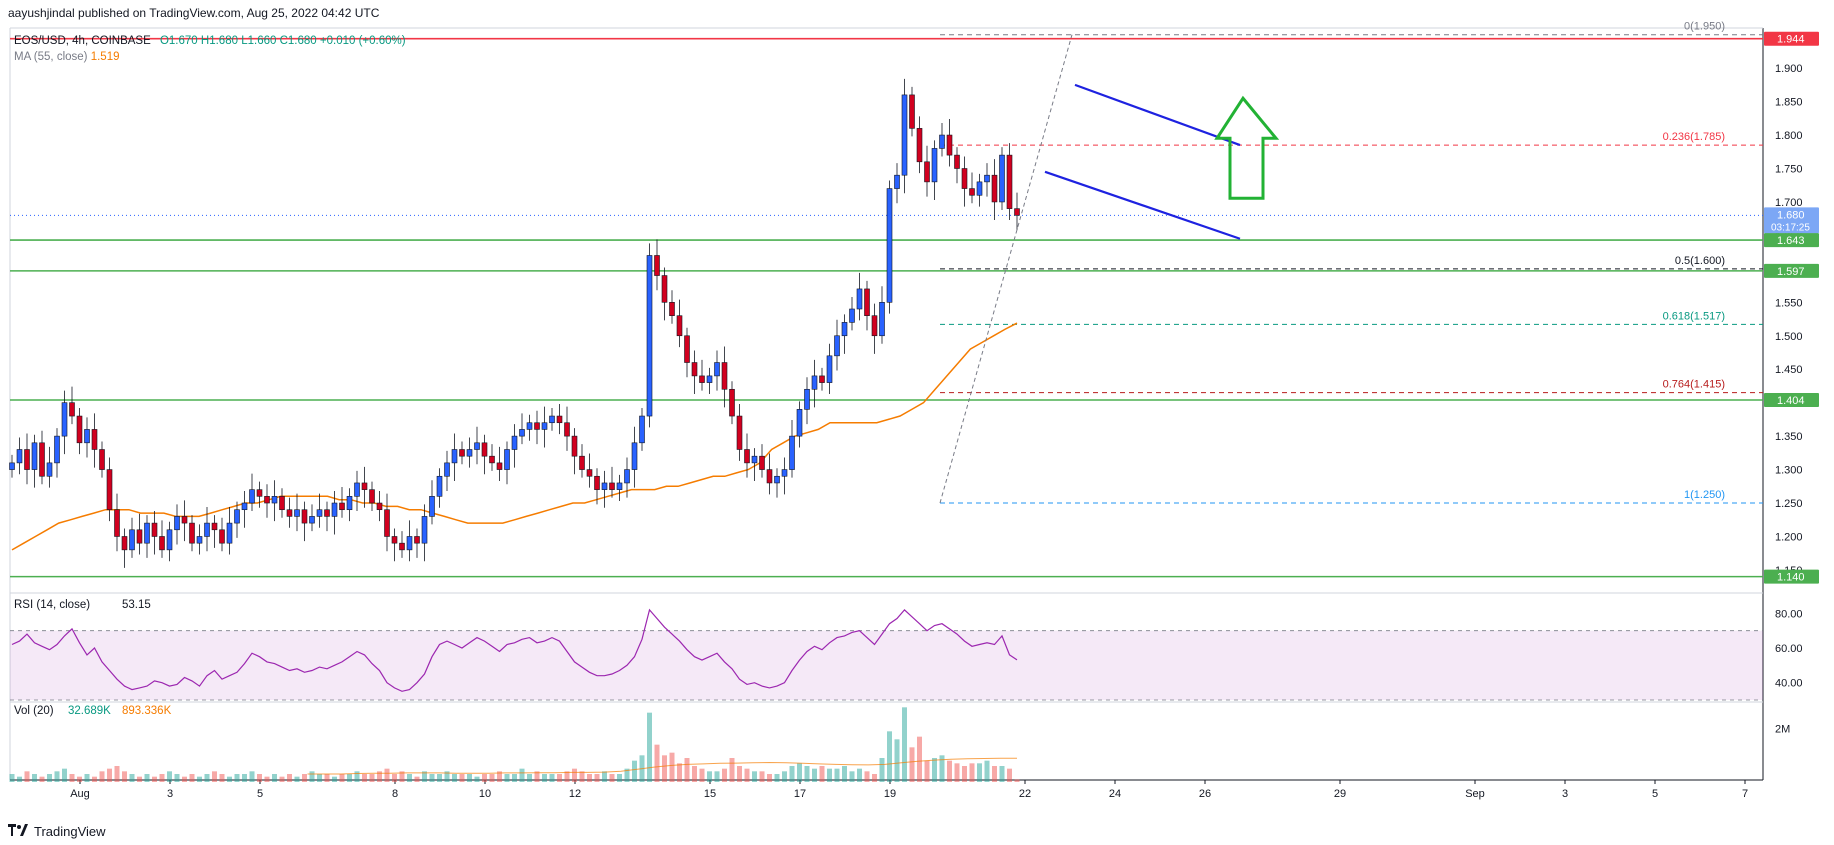 This screenshot has width=1834, height=845. I want to click on symbol-text: EOS/USD, 4h, COINBASE, so click(82, 41).